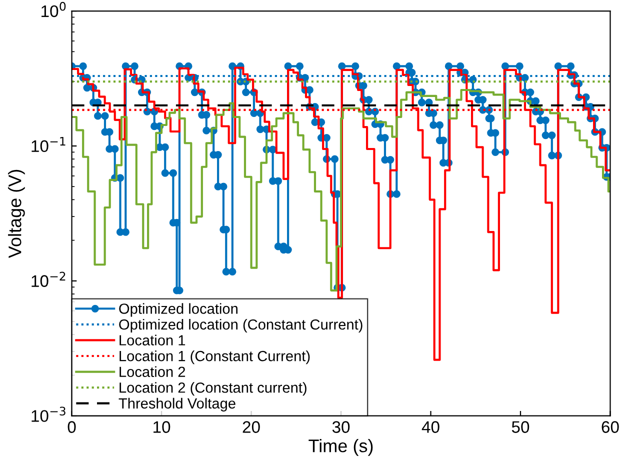 The height and width of the screenshot is (460, 641). What do you see at coordinates (49, 279) in the screenshot?
I see `y-tick-label: 10$^{−2}$` at bounding box center [49, 279].